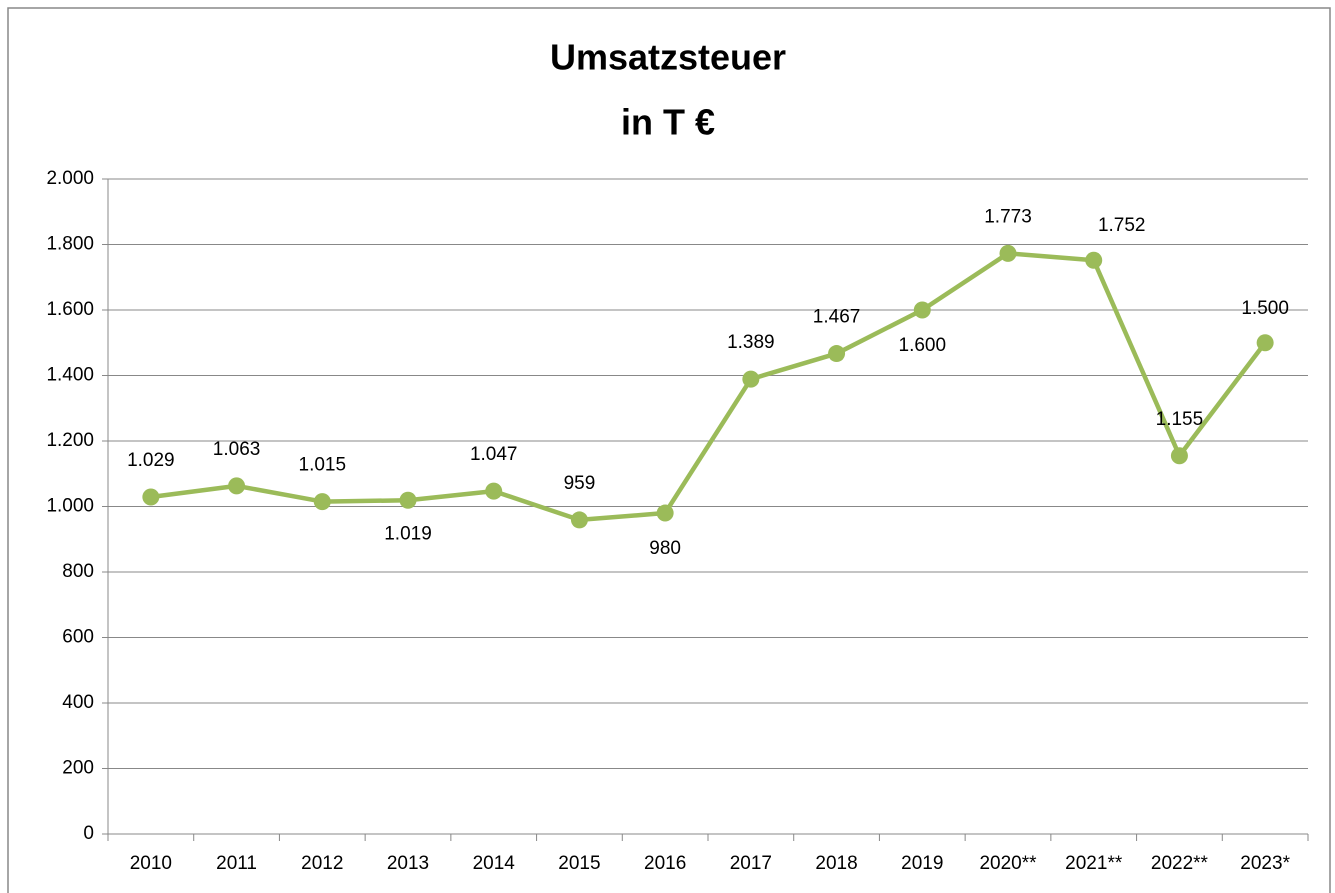  I want to click on y-tick-label: 400, so click(78, 702).